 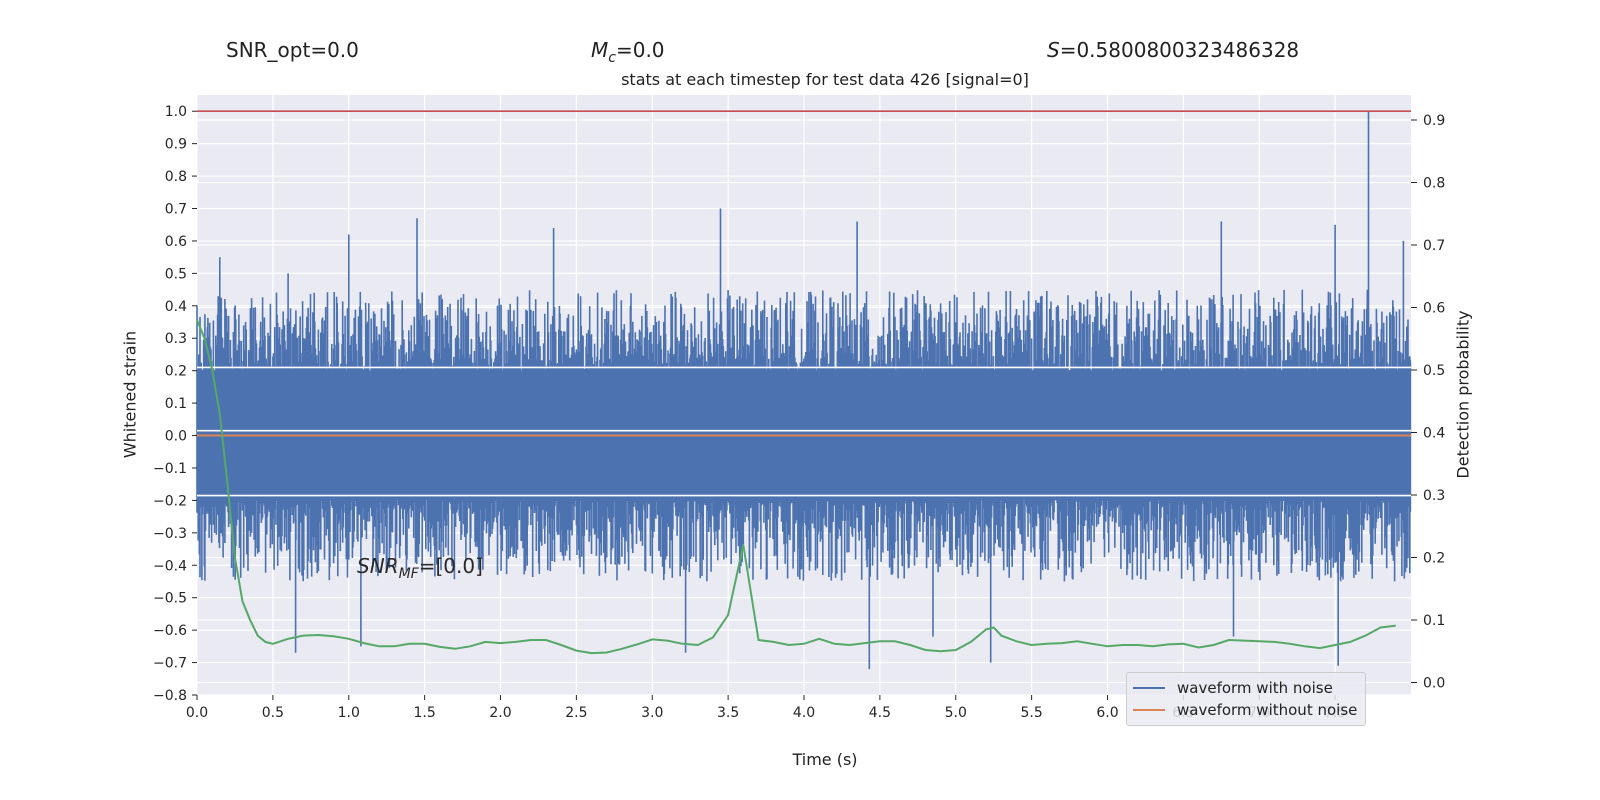 I want to click on y-tick-5: 0.5, so click(x=176, y=274).